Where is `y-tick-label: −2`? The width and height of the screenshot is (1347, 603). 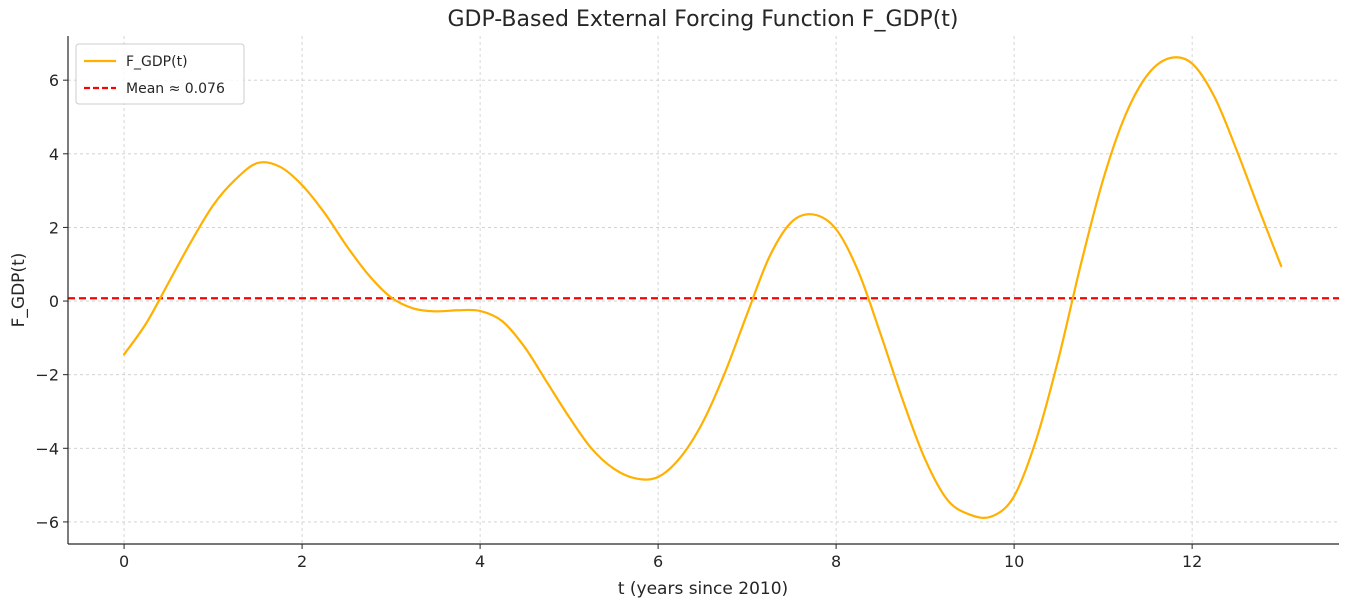
y-tick-label: −2 is located at coordinates (47, 375).